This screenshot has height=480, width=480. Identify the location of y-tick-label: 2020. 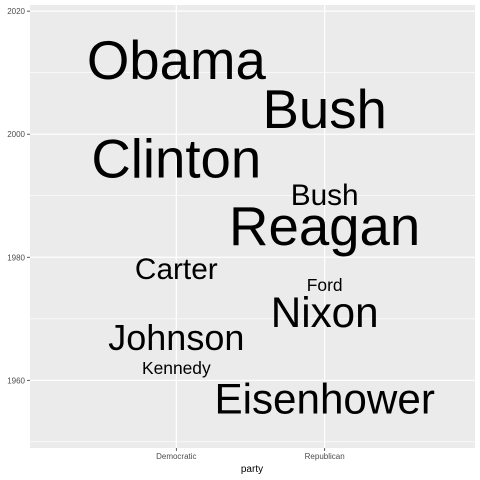
(16, 11).